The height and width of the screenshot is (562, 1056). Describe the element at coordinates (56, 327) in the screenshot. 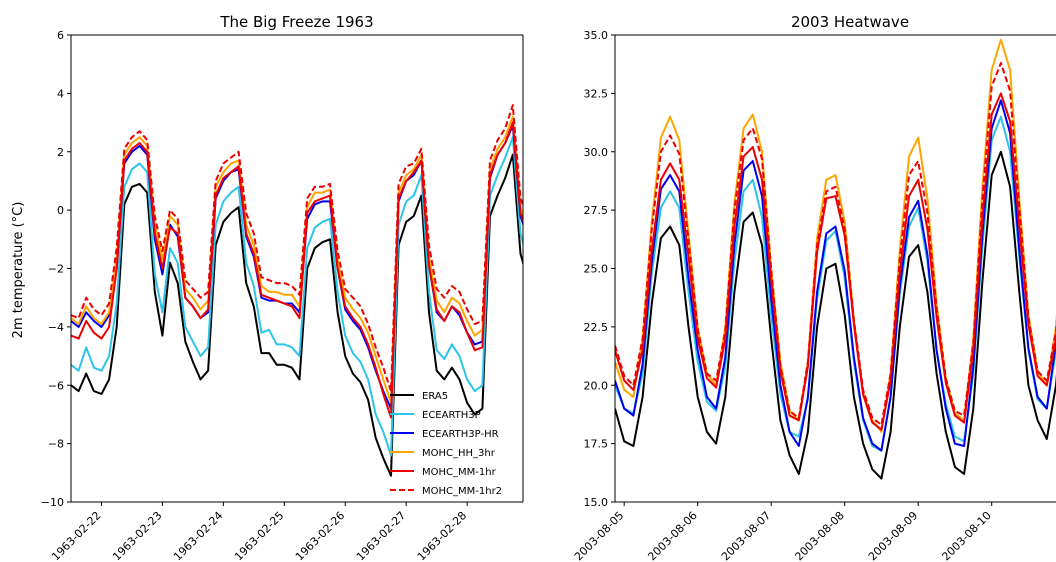

I see `y-tick-label: −4` at that location.